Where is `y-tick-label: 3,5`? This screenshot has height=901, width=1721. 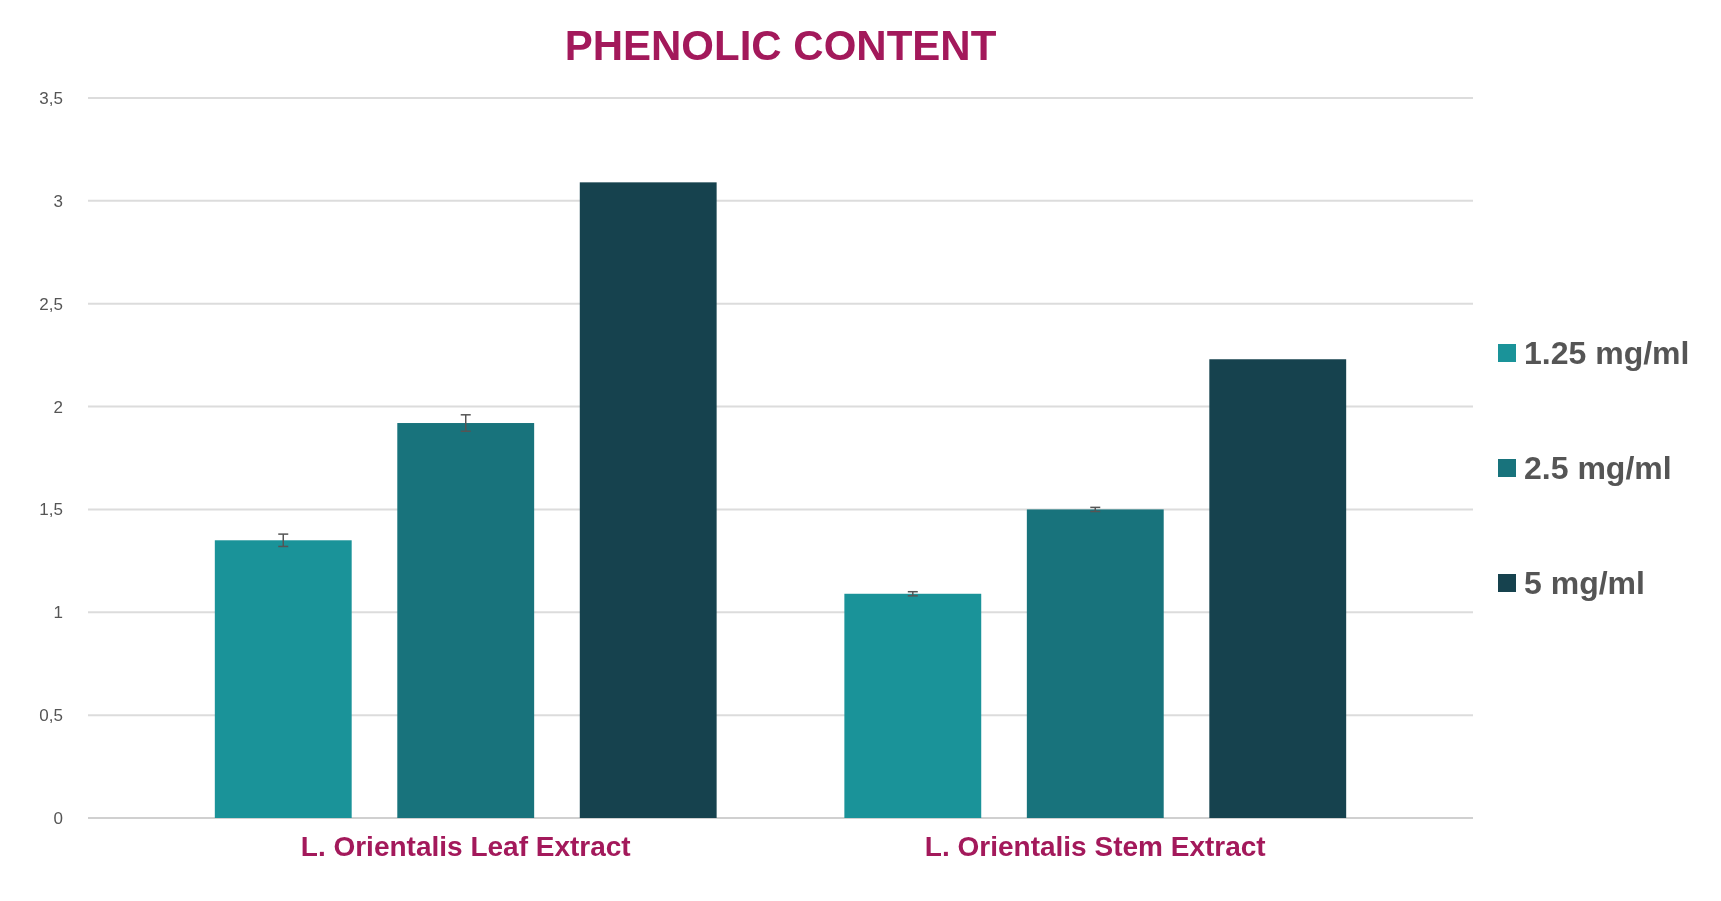
y-tick-label: 3,5 is located at coordinates (51, 98).